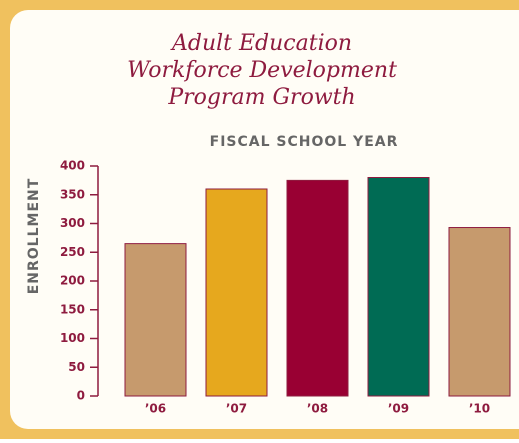  I want to click on x-tick-label: ’10, so click(479, 409).